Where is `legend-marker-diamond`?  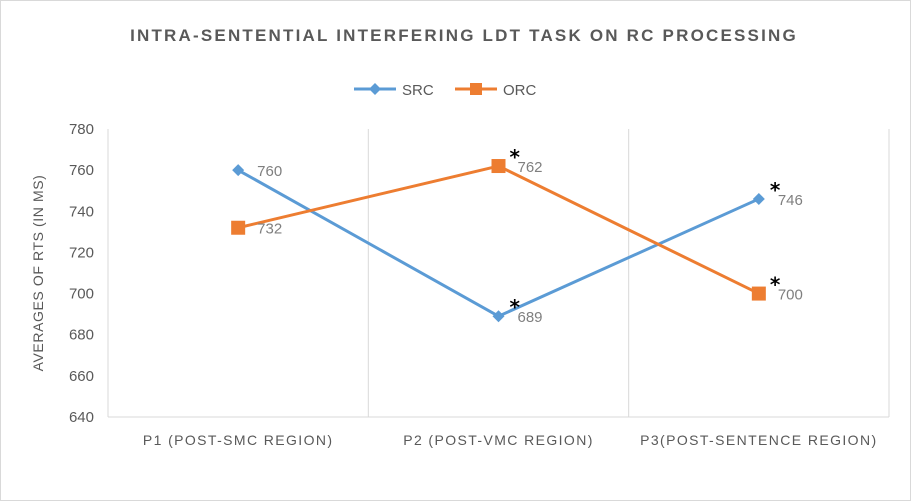 legend-marker-diamond is located at coordinates (375, 89).